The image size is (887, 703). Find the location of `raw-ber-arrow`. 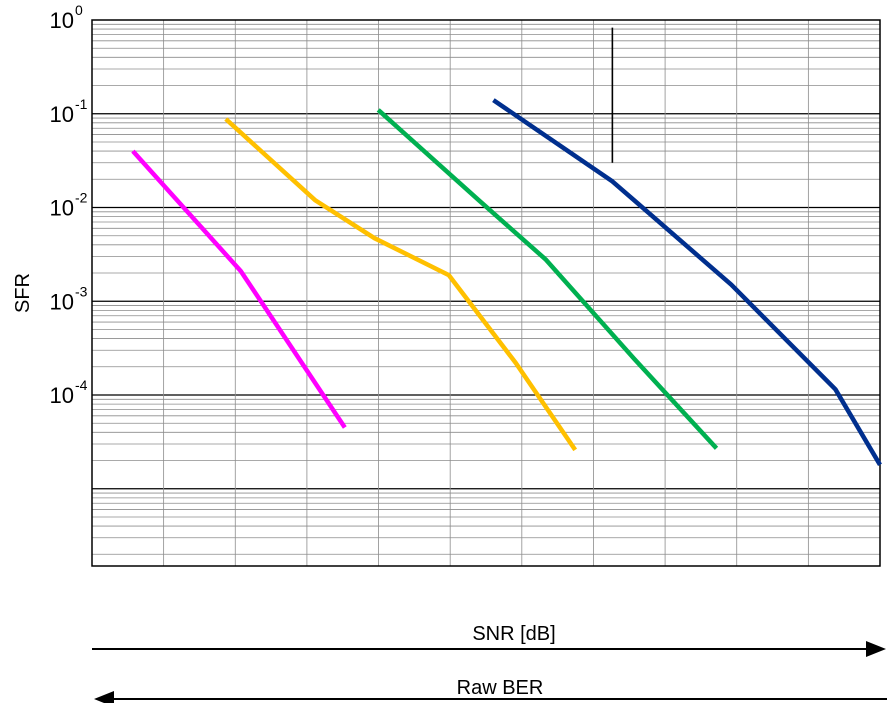

raw-ber-arrow is located at coordinates (490, 697).